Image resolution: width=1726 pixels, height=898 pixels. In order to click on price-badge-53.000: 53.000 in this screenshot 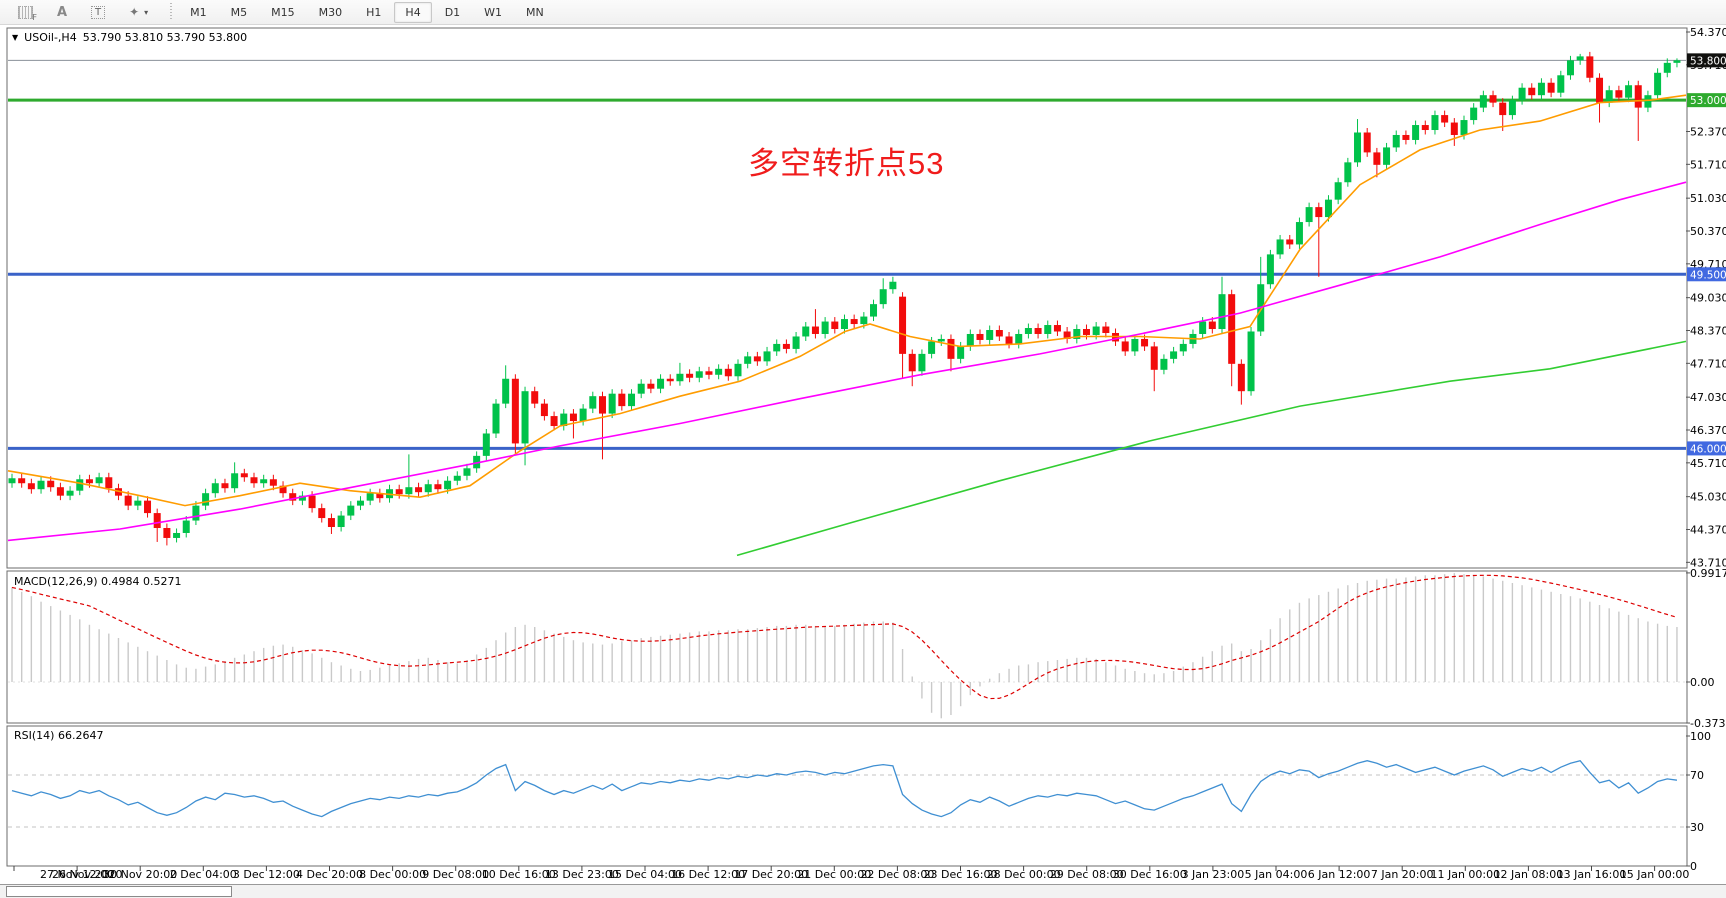, I will do `click(1706, 100)`.